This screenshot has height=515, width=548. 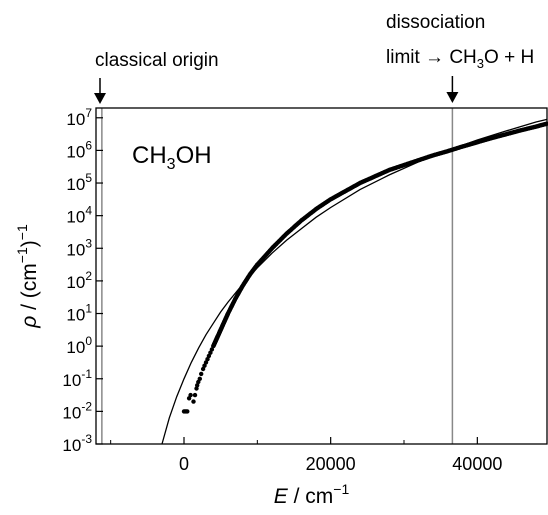 I want to click on y-tick-label: 10⁻¹, so click(x=77, y=378).